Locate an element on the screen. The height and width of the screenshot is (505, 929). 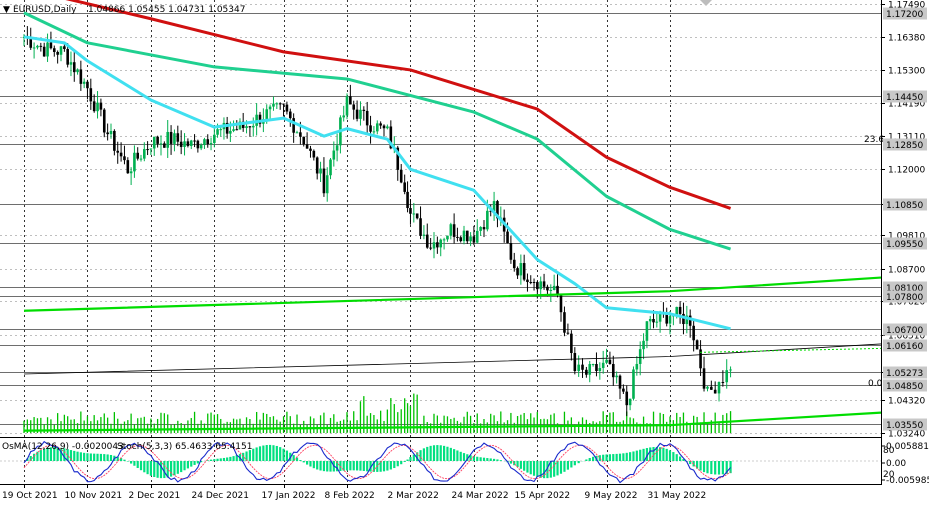
level-label: 1.09550 is located at coordinates (904, 245).